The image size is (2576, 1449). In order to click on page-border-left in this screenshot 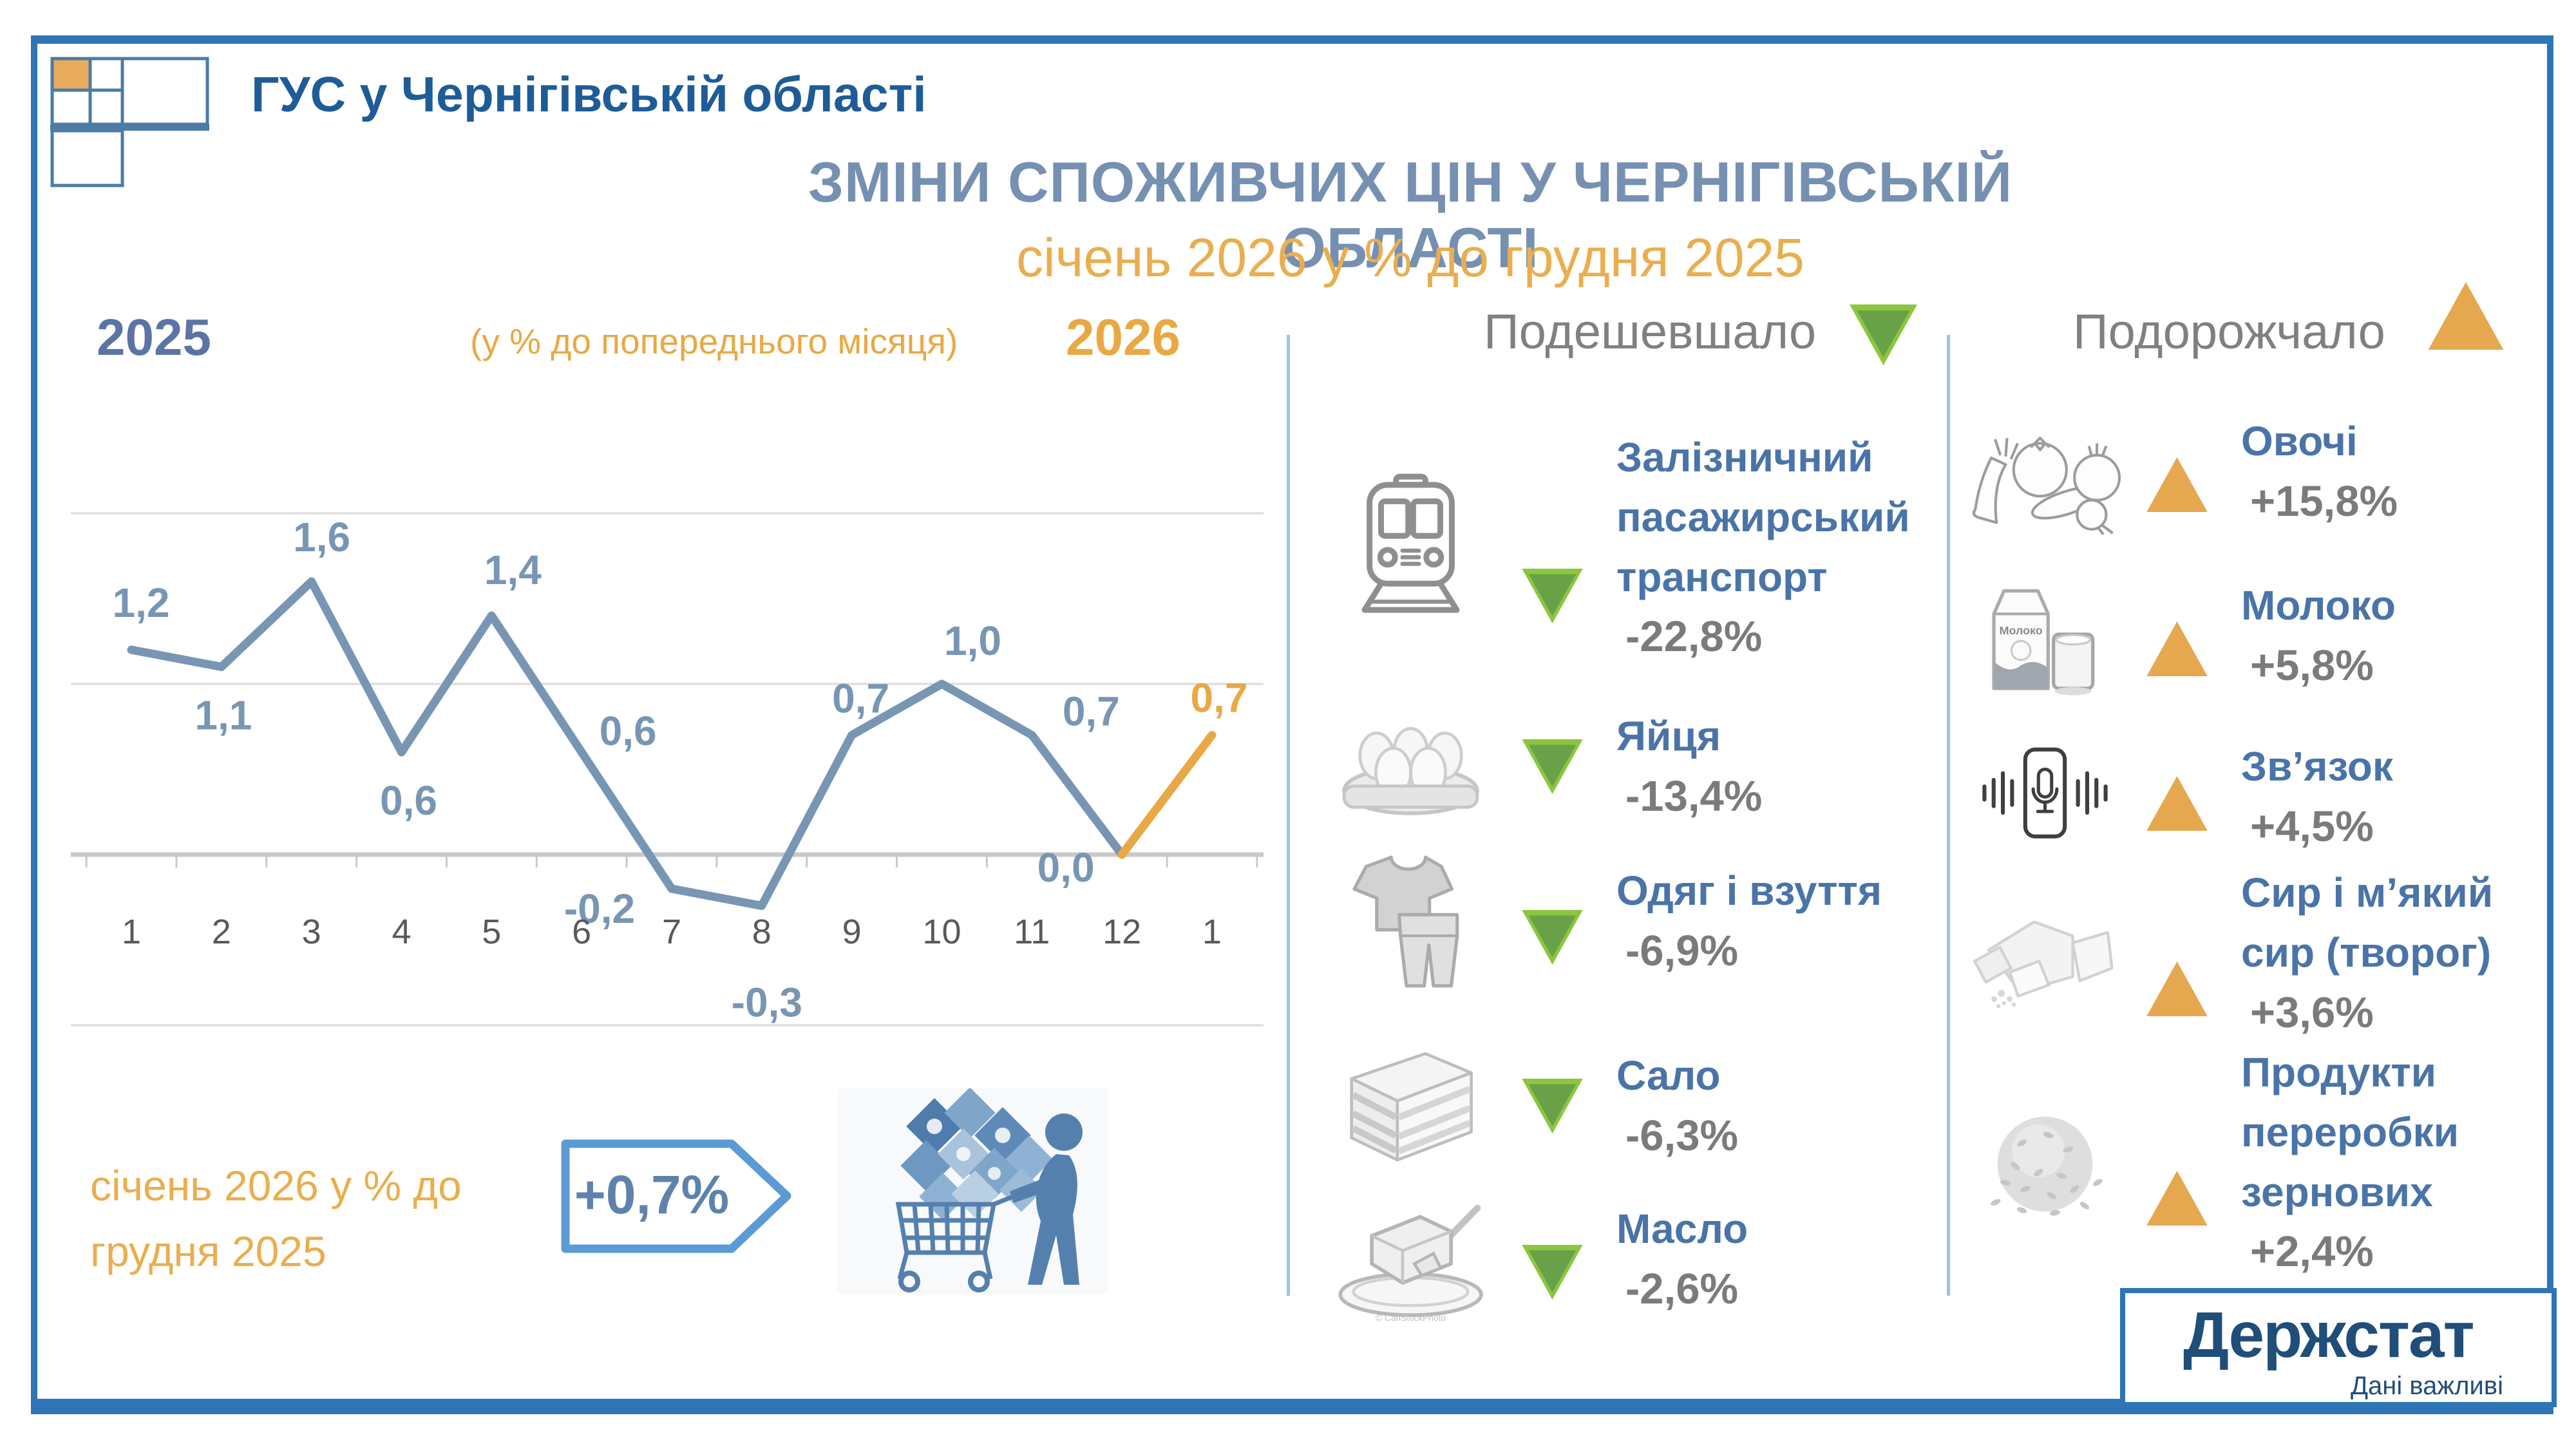, I will do `click(34, 724)`.